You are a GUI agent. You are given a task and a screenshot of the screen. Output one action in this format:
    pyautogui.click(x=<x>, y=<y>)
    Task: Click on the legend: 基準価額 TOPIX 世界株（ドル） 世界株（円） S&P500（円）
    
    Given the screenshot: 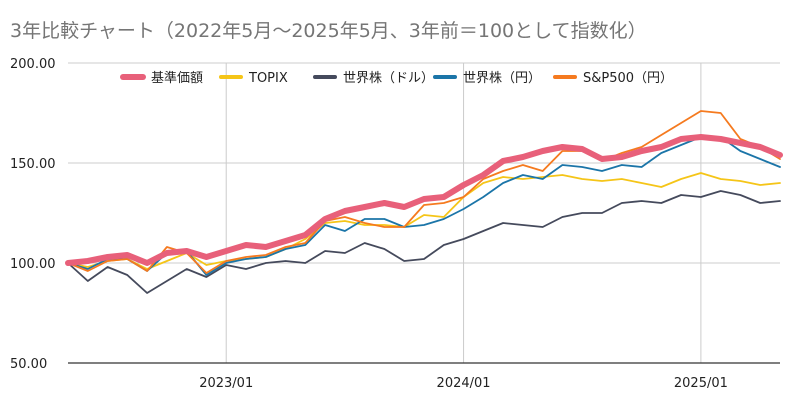 What is the action you would take?
    pyautogui.click(x=396, y=78)
    